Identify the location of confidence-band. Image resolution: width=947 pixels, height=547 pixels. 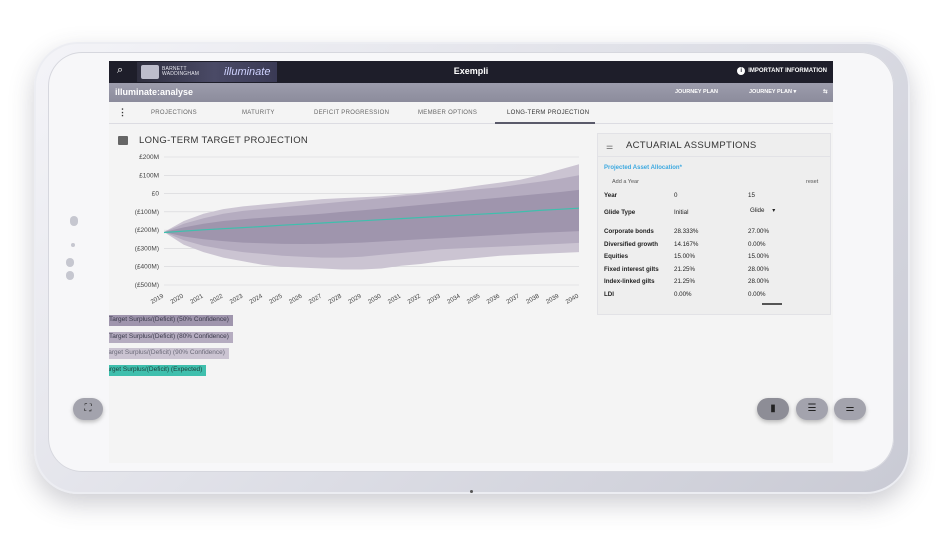
(371, 216).